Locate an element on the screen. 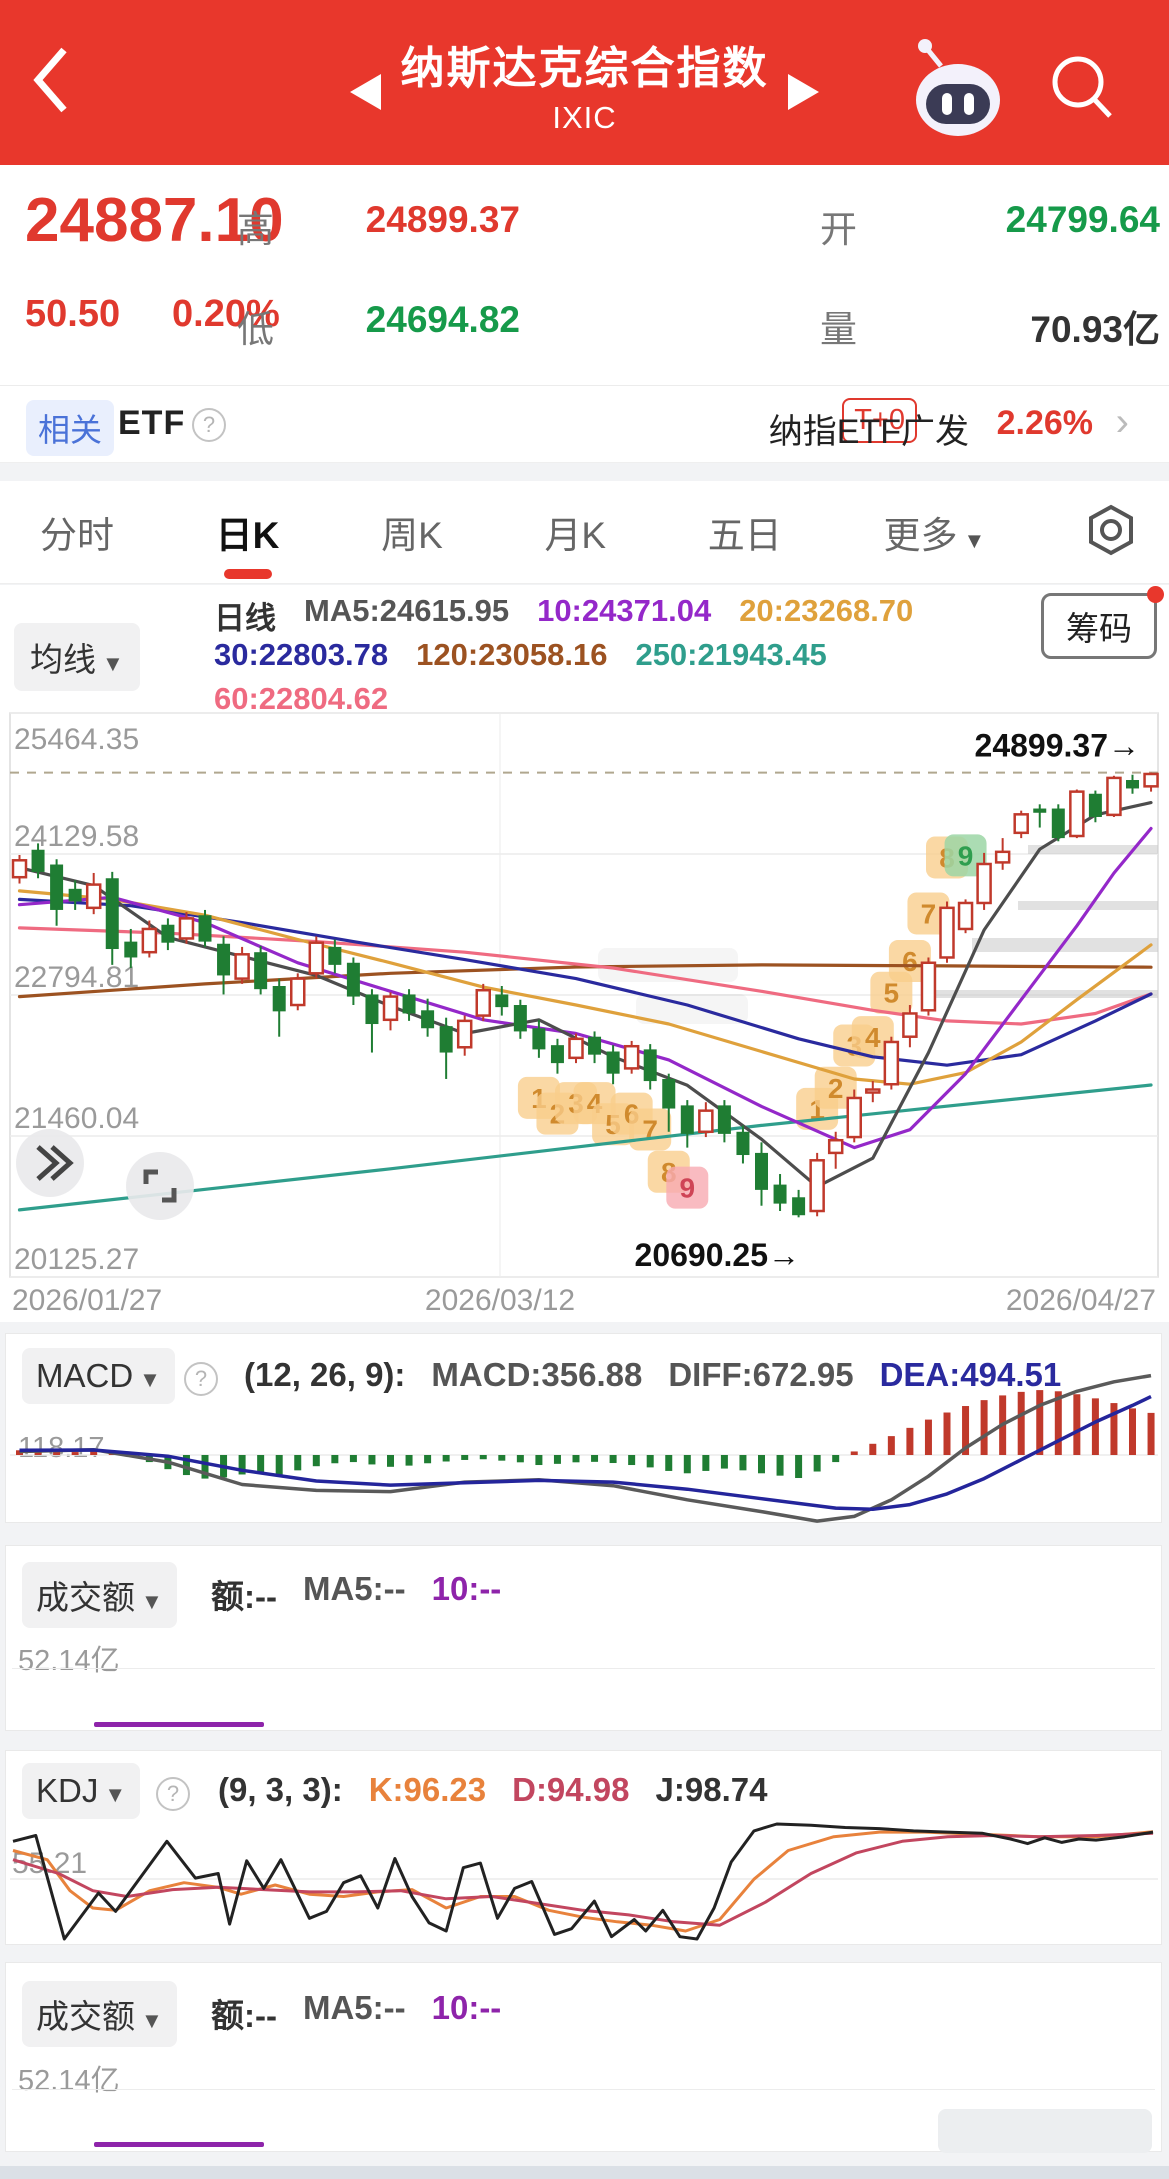 This screenshot has height=2179, width=1169. chevron-right-icon: › is located at coordinates (1122, 422).